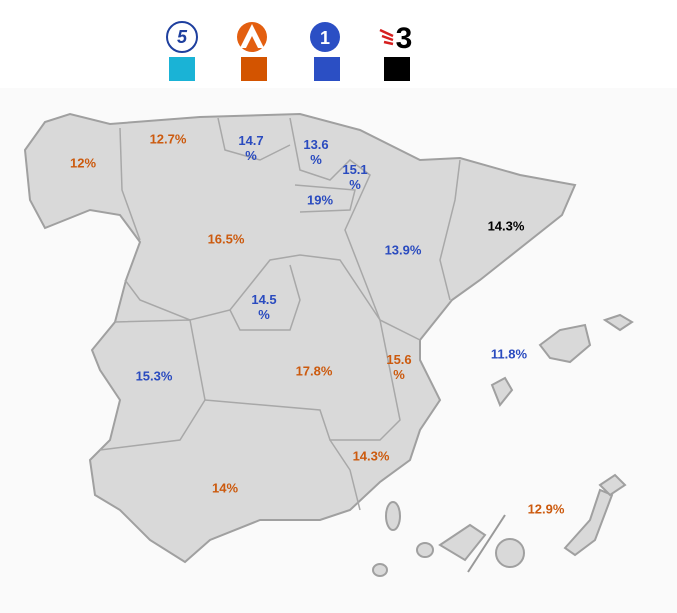 The image size is (677, 613). Describe the element at coordinates (509, 354) in the screenshot. I see `region-label: 11.8%` at that location.